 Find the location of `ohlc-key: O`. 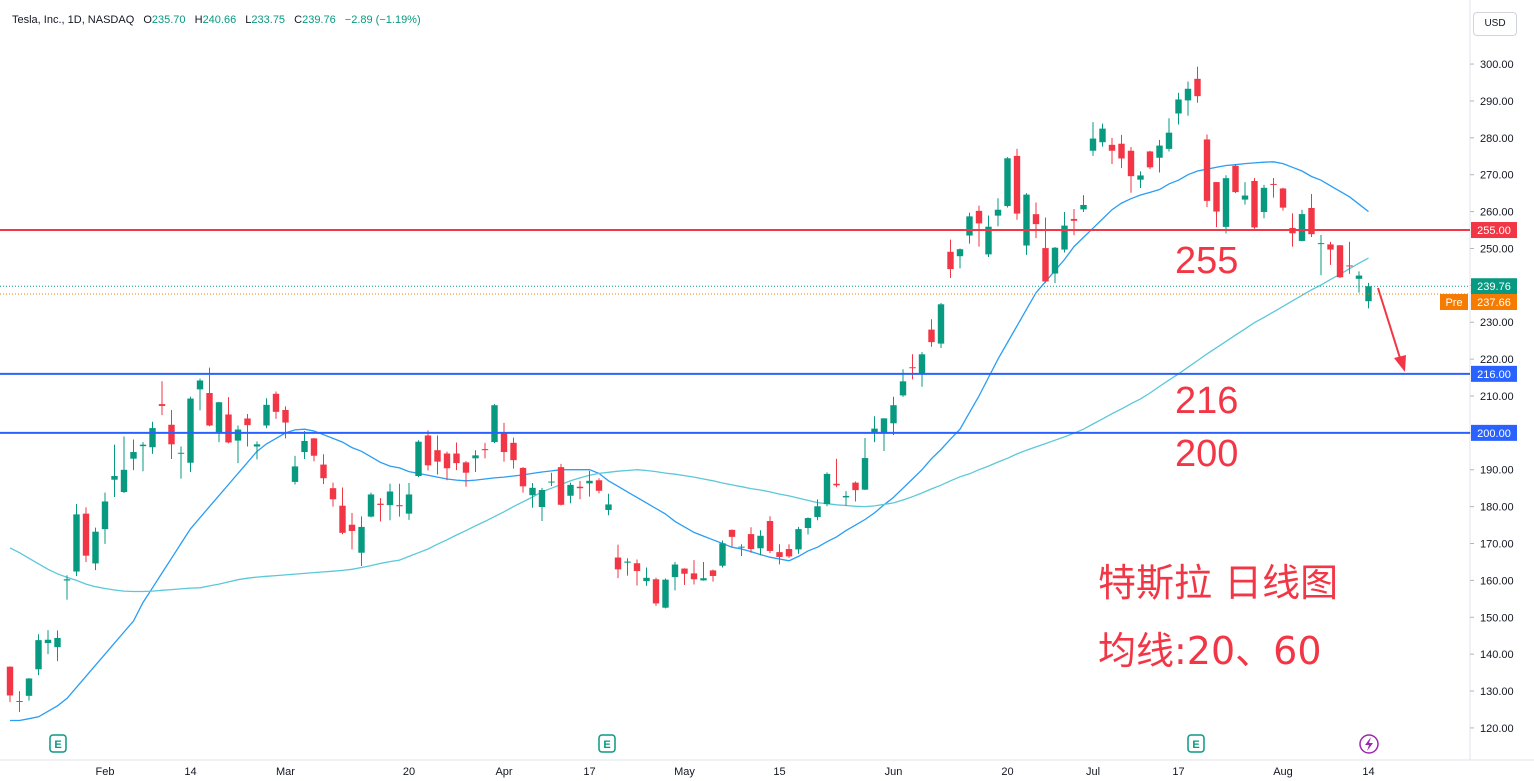

ohlc-key: O is located at coordinates (147, 20).